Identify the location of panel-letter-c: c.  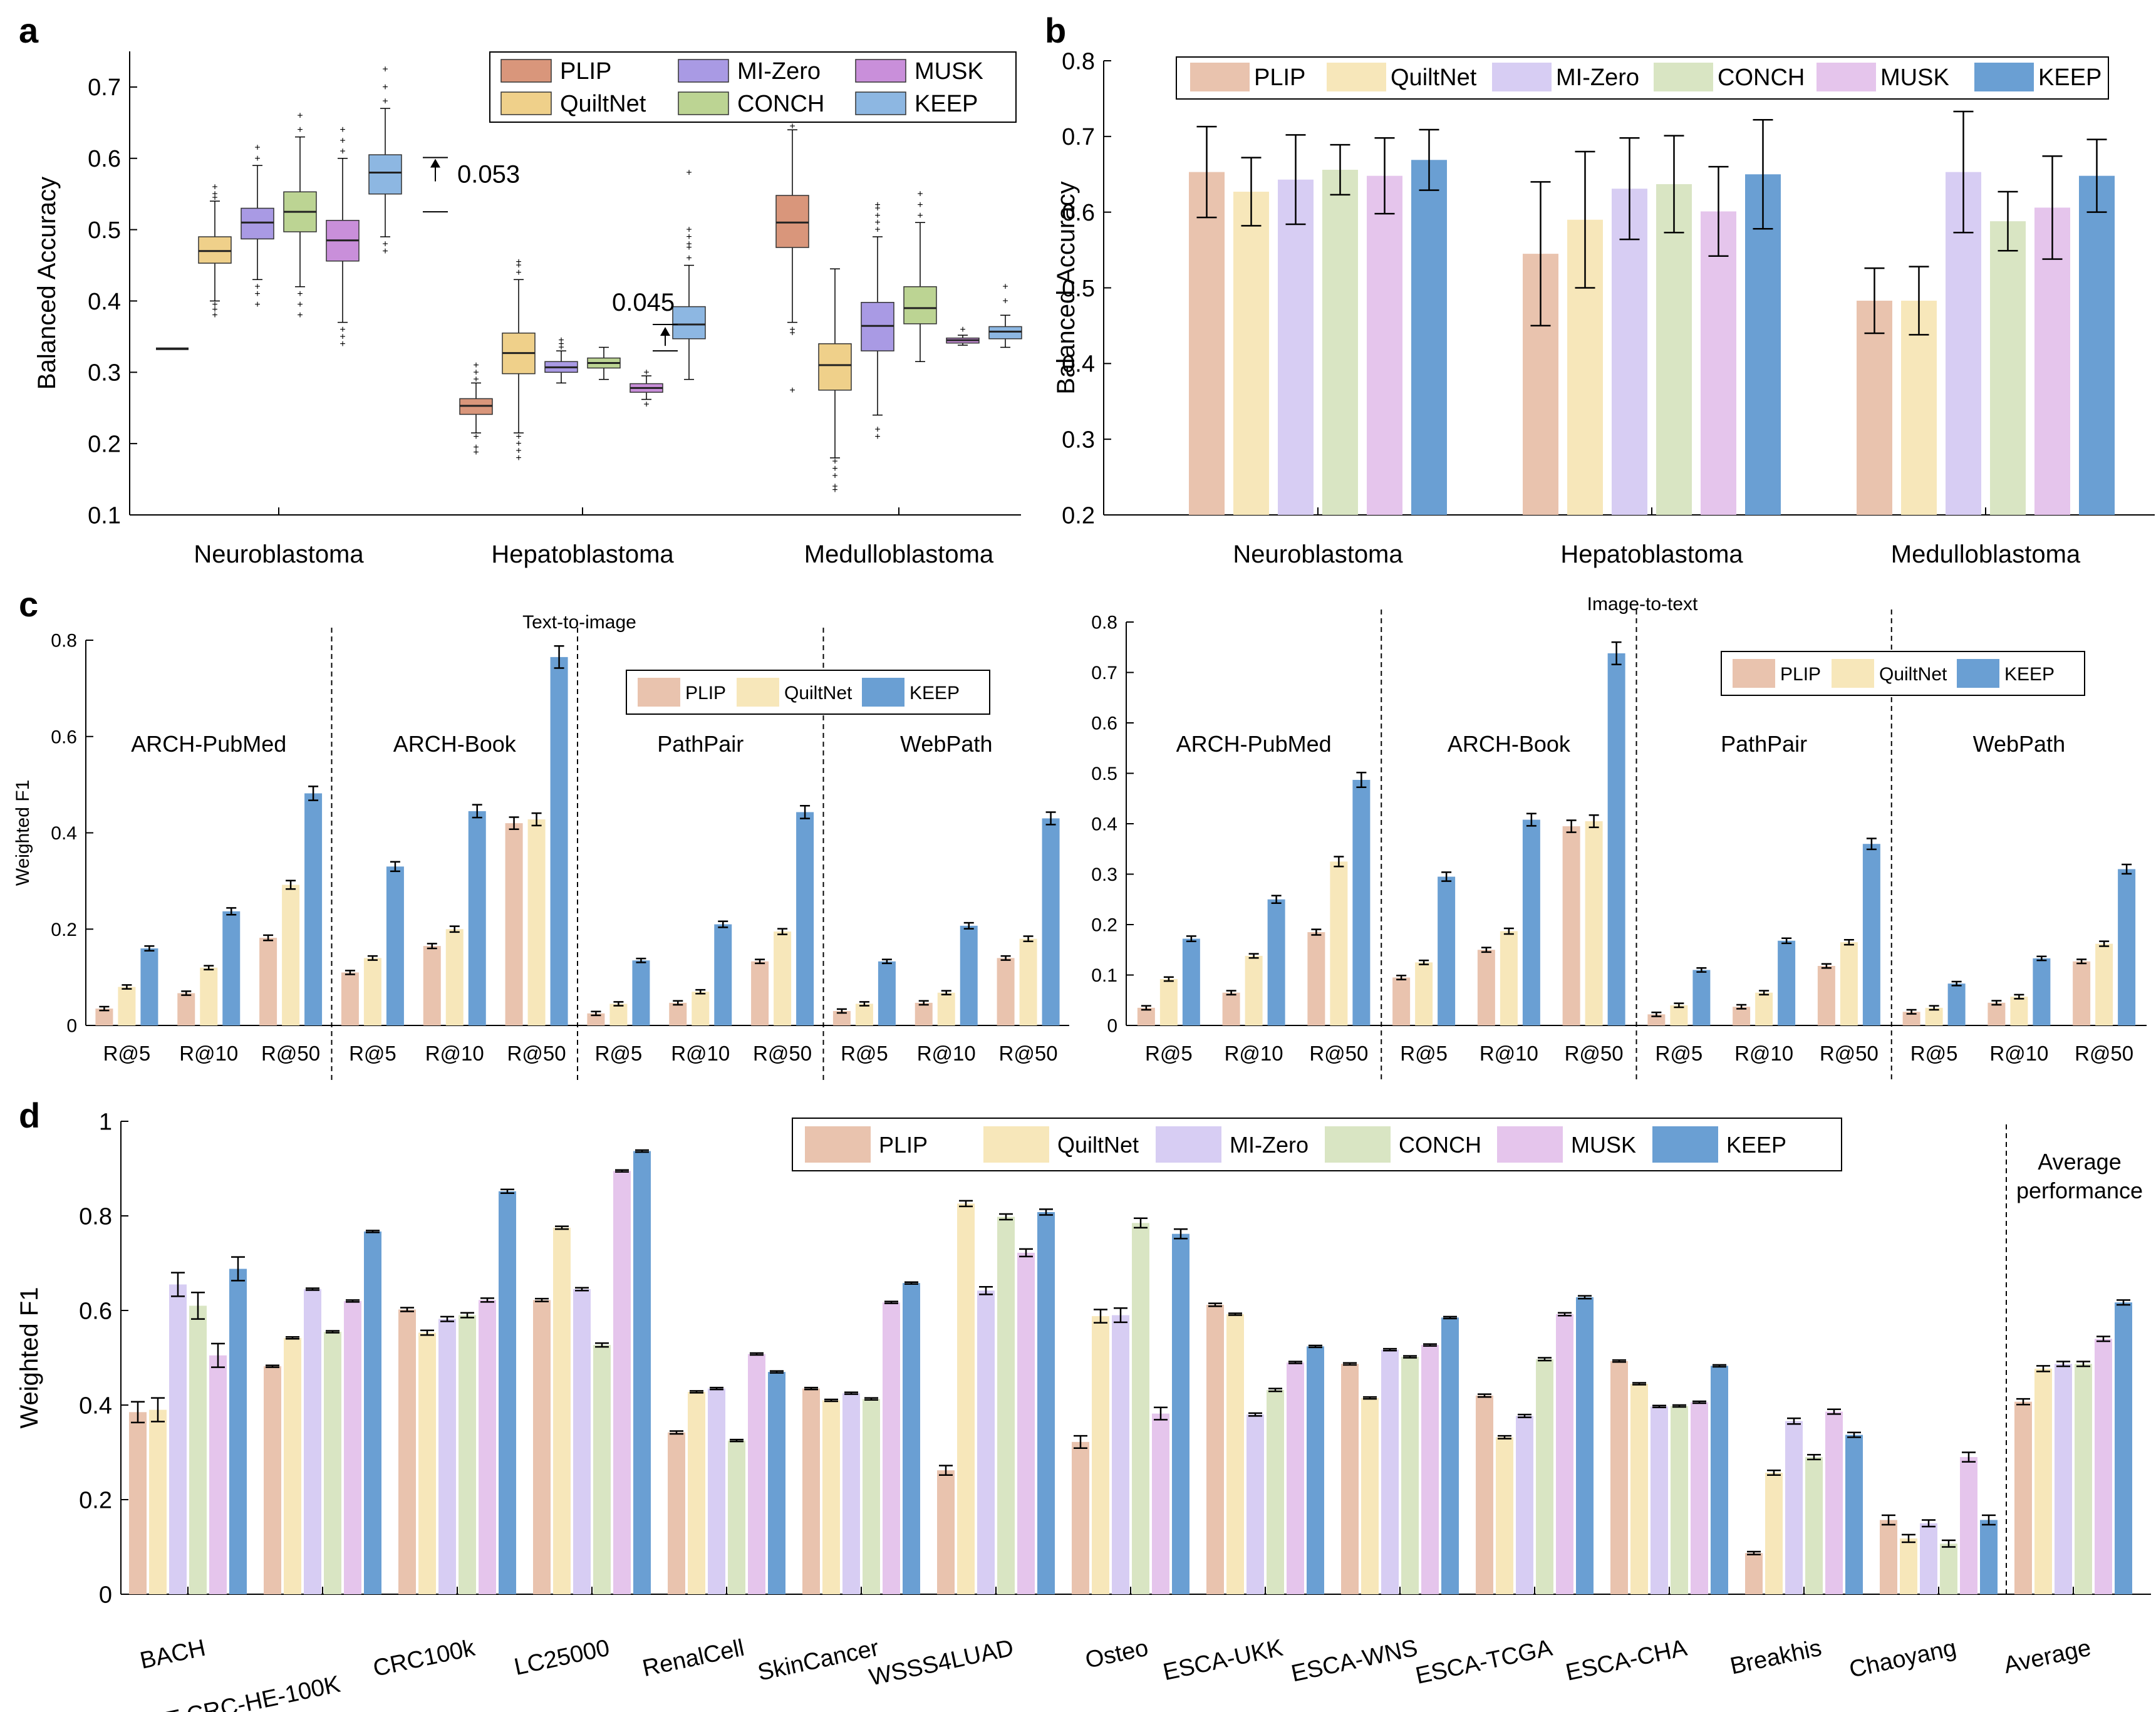
(28, 604).